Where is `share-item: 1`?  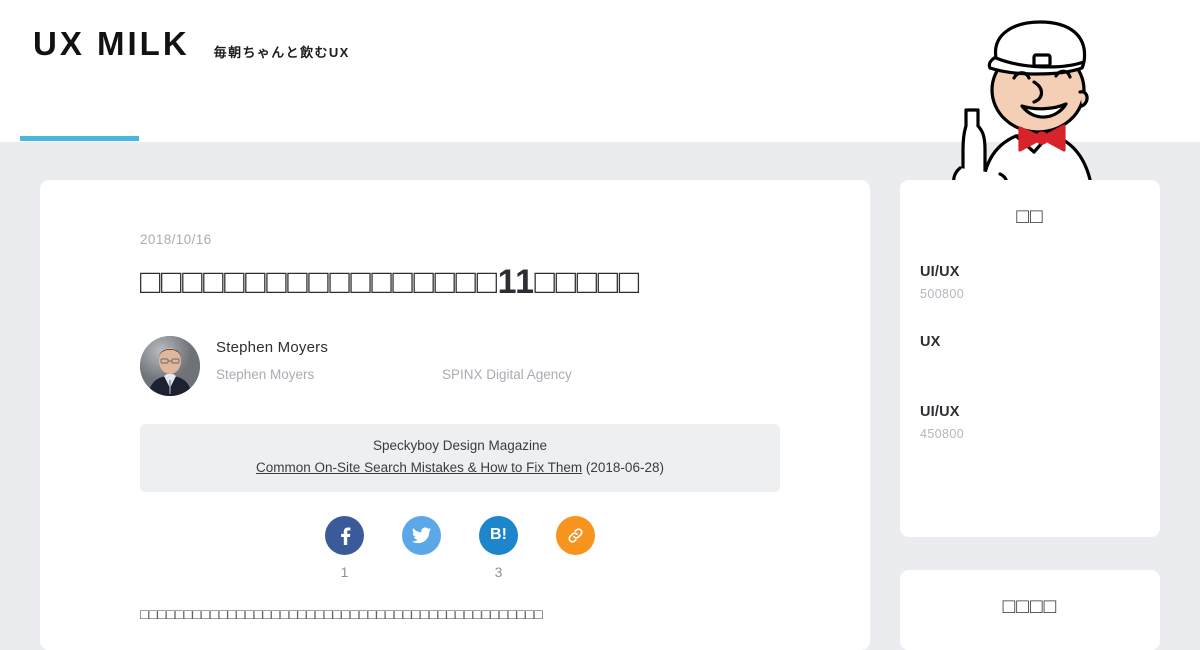 share-item: 1 is located at coordinates (344, 548).